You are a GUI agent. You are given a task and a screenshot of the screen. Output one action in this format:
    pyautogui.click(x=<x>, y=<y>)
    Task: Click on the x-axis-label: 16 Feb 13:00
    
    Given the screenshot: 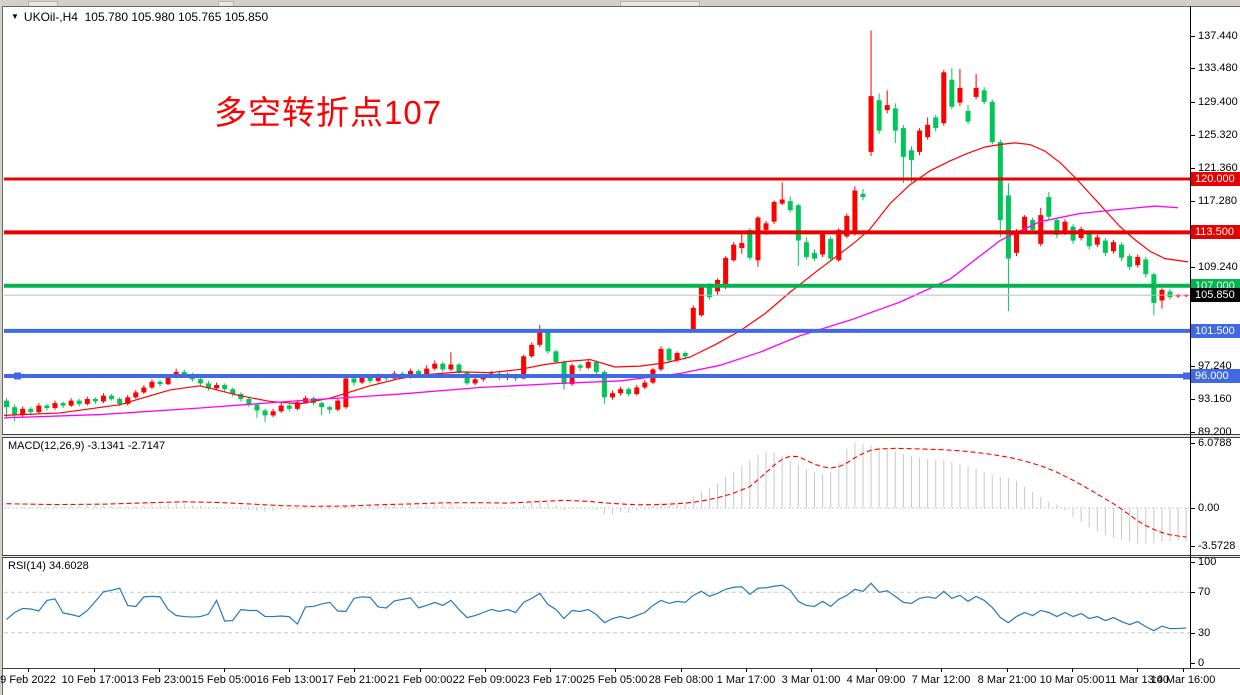 What is the action you would take?
    pyautogui.click(x=289, y=680)
    